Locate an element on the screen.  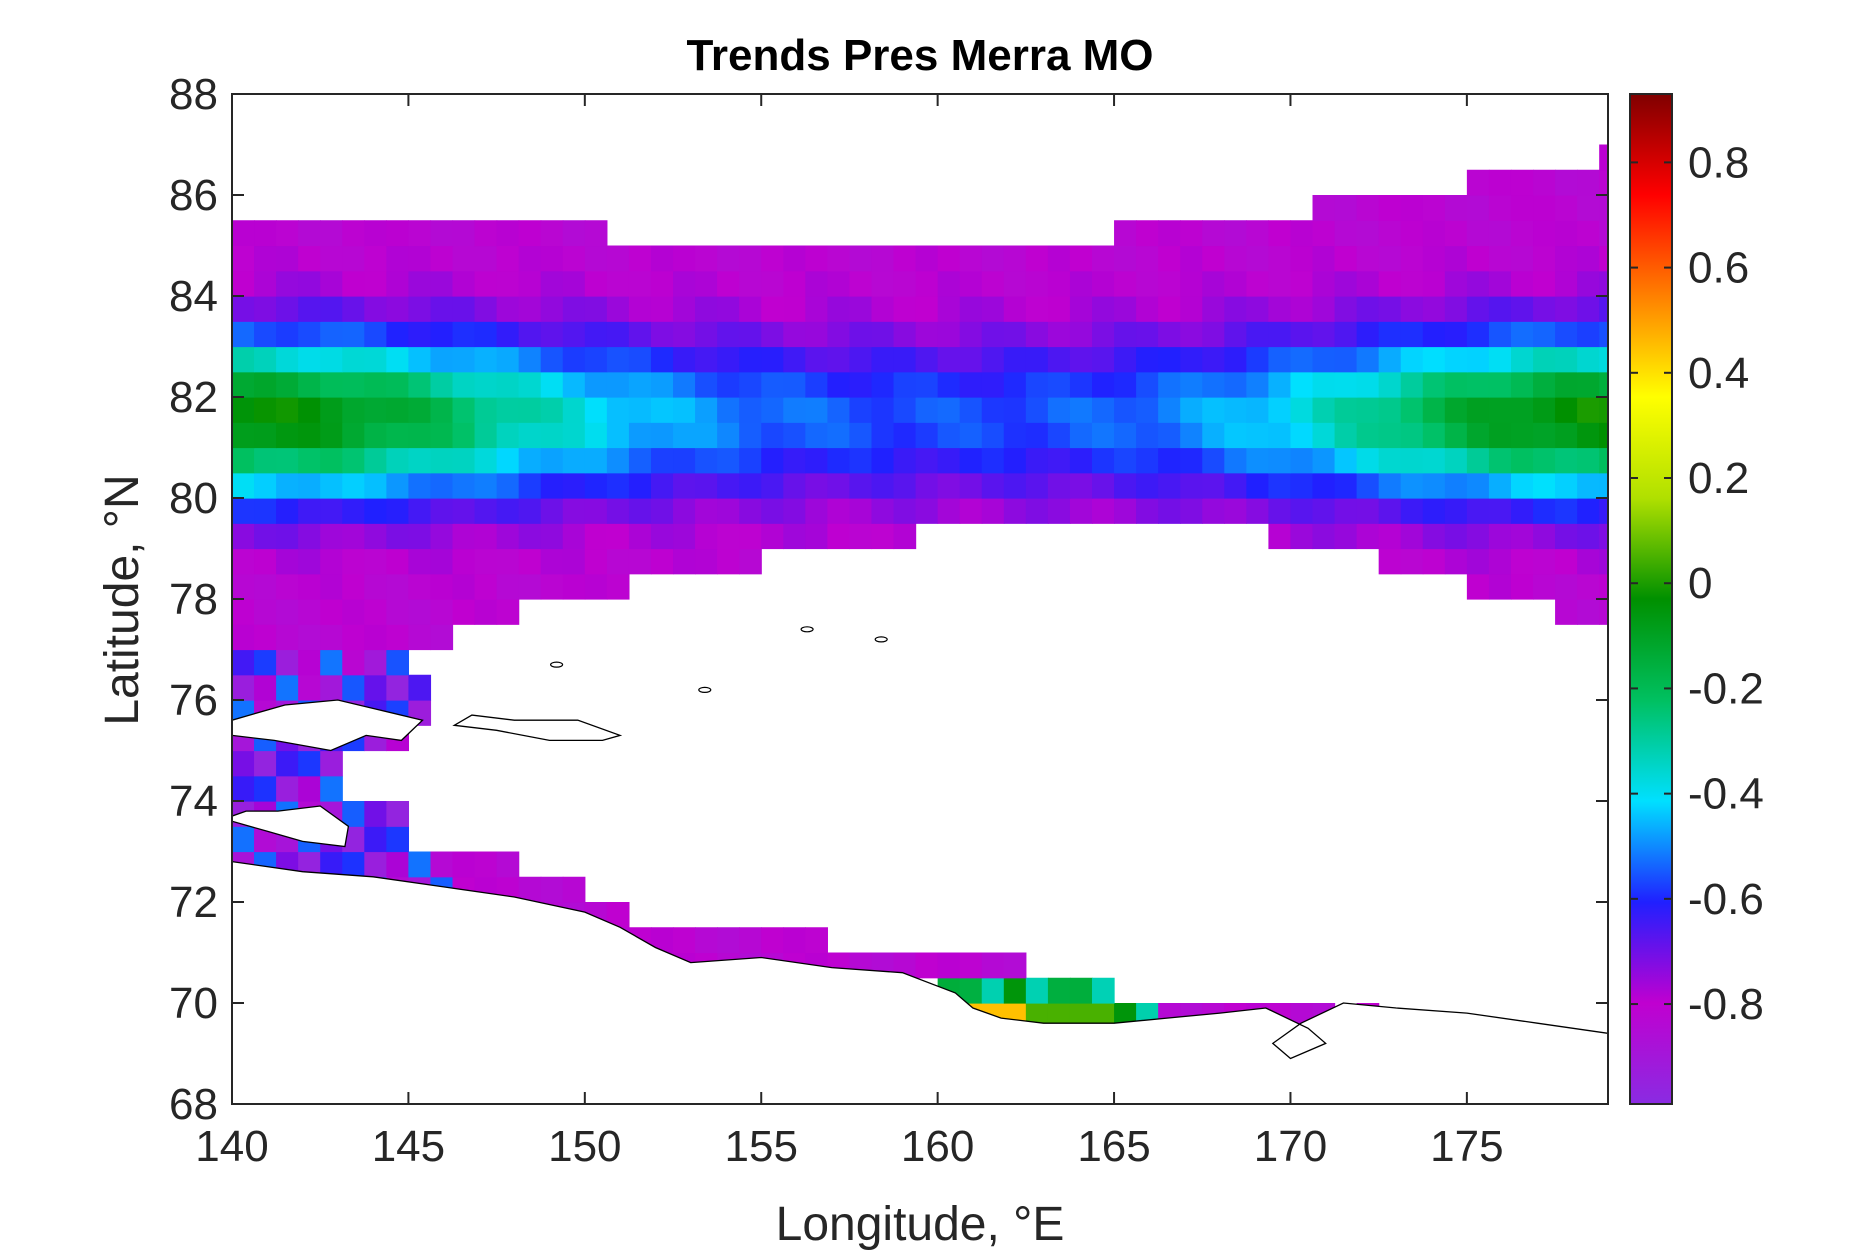
x-tick-label: 160 is located at coordinates (937, 1146).